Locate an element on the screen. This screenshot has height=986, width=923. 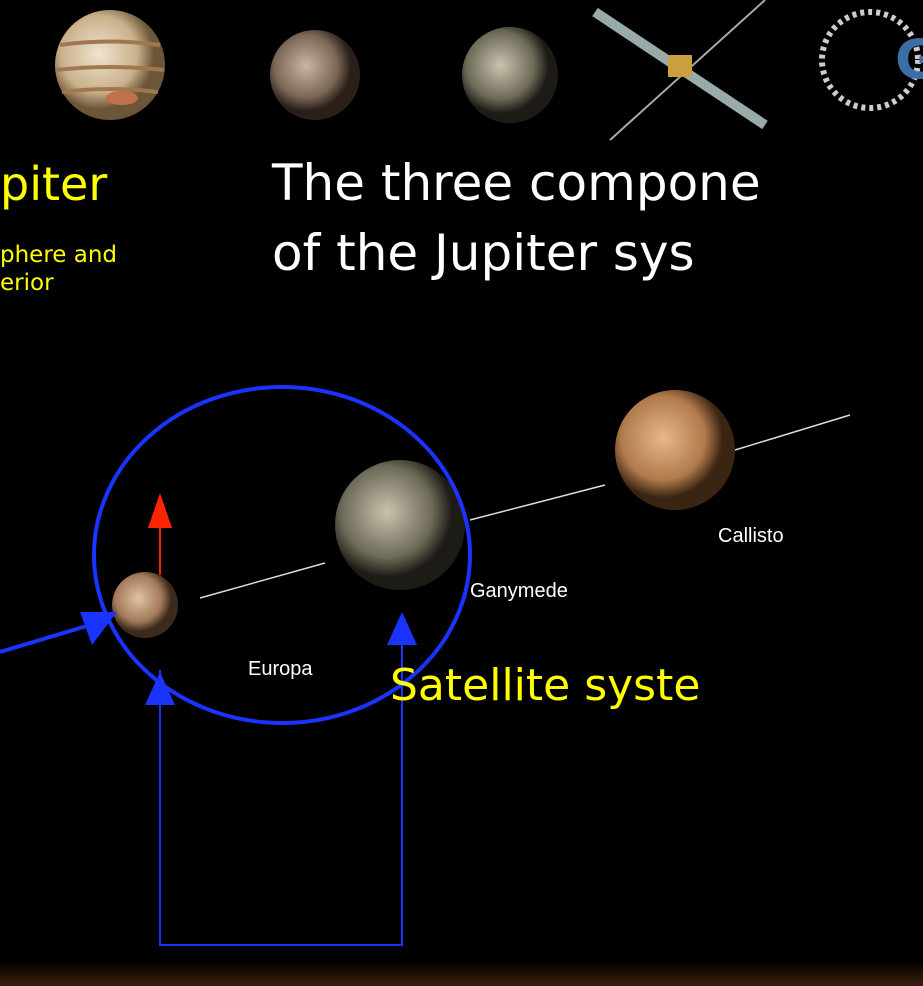
logo-icon is located at coordinates (870, 60).